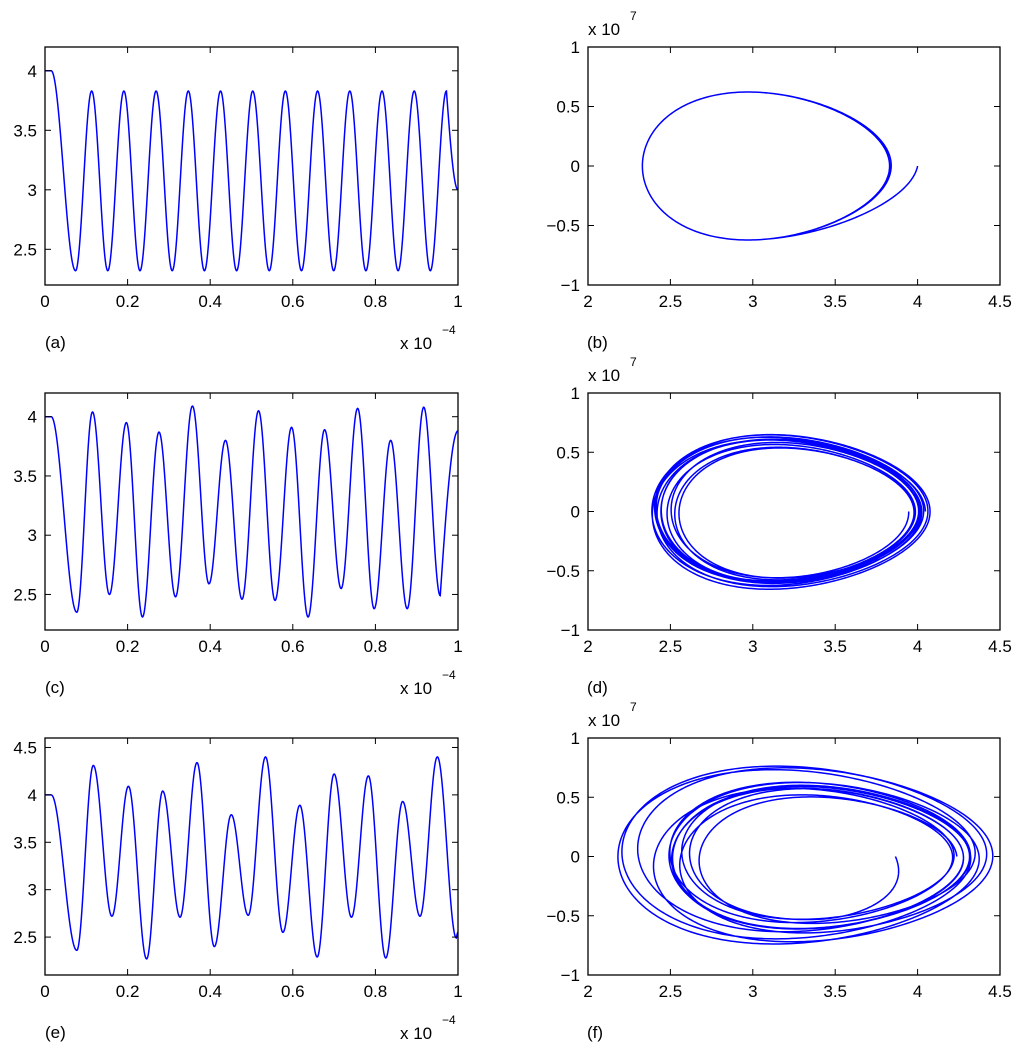  I want to click on y-tick-label: 4.5, so click(25, 747).